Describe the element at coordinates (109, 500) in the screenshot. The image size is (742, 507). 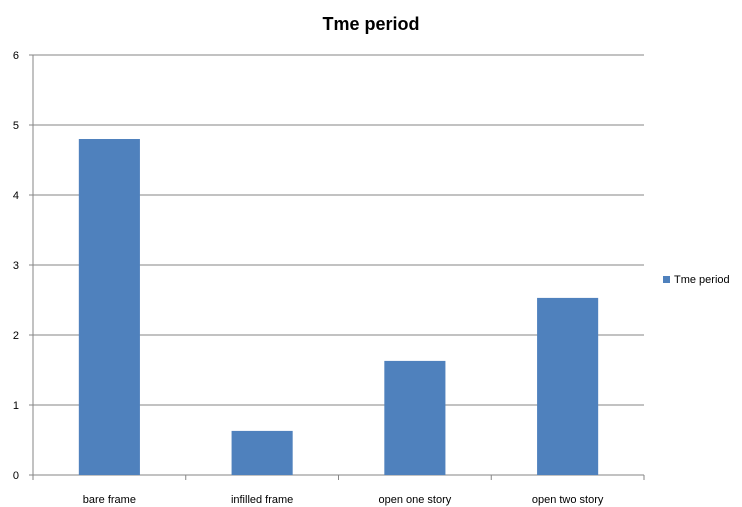
I see `x-tick-label: bare frame` at that location.